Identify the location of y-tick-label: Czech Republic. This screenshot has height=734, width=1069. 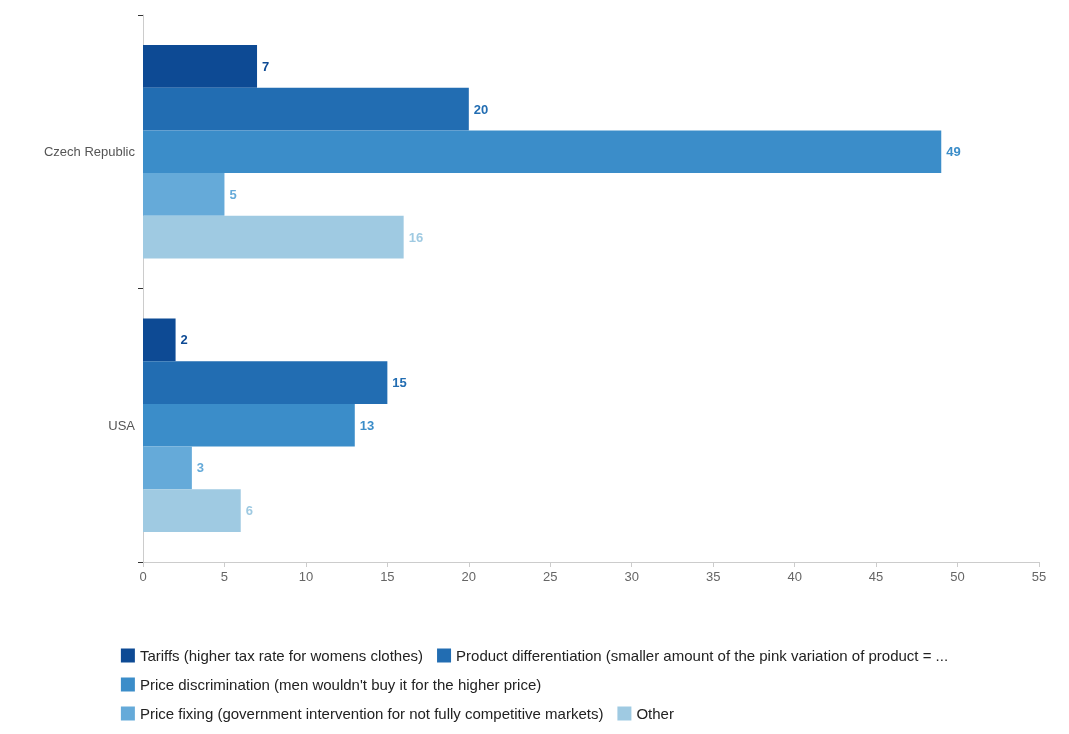
(89, 152).